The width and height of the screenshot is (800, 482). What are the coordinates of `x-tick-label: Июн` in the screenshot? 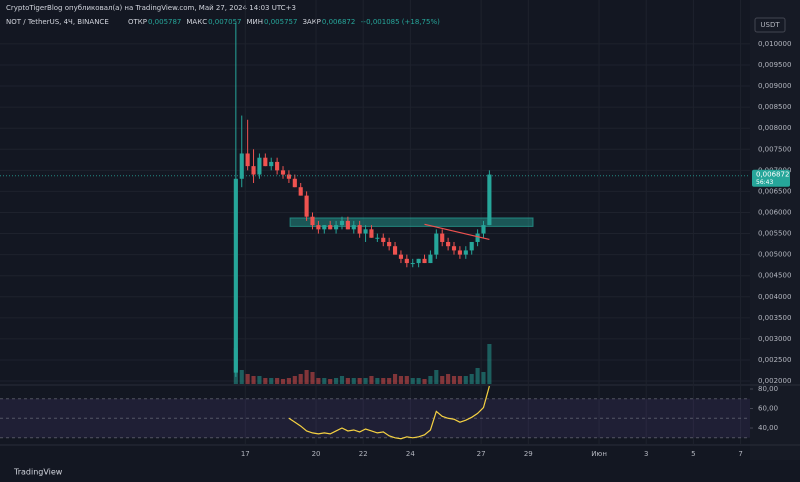 It's located at (599, 454).